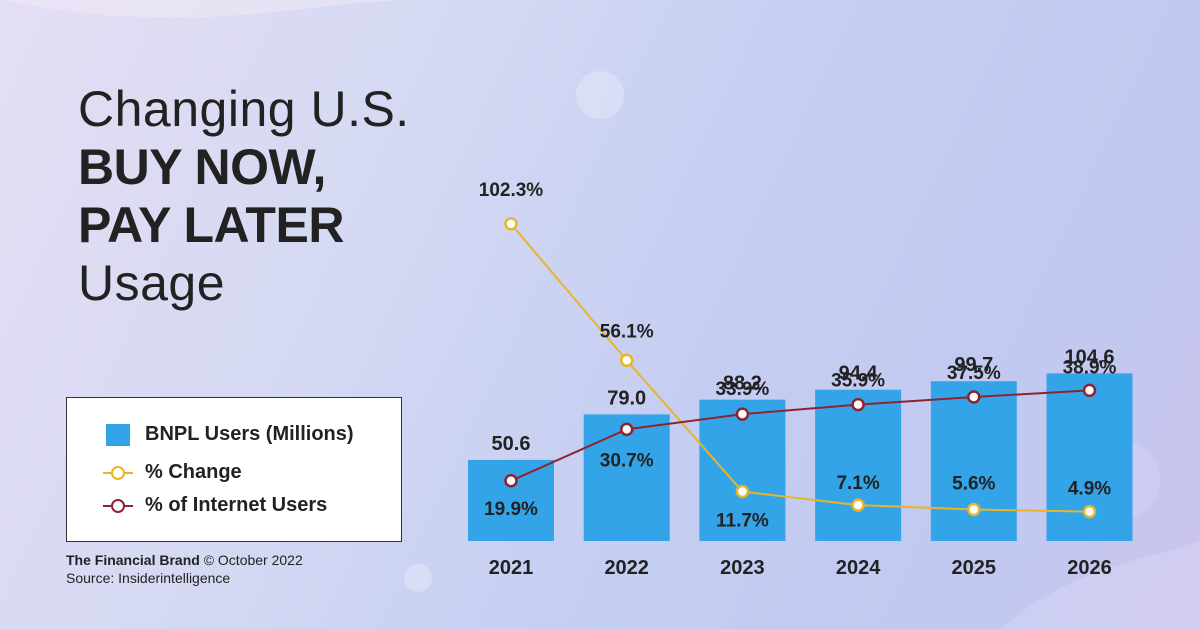  Describe the element at coordinates (511, 481) in the screenshot. I see `internet-point-2021` at that location.